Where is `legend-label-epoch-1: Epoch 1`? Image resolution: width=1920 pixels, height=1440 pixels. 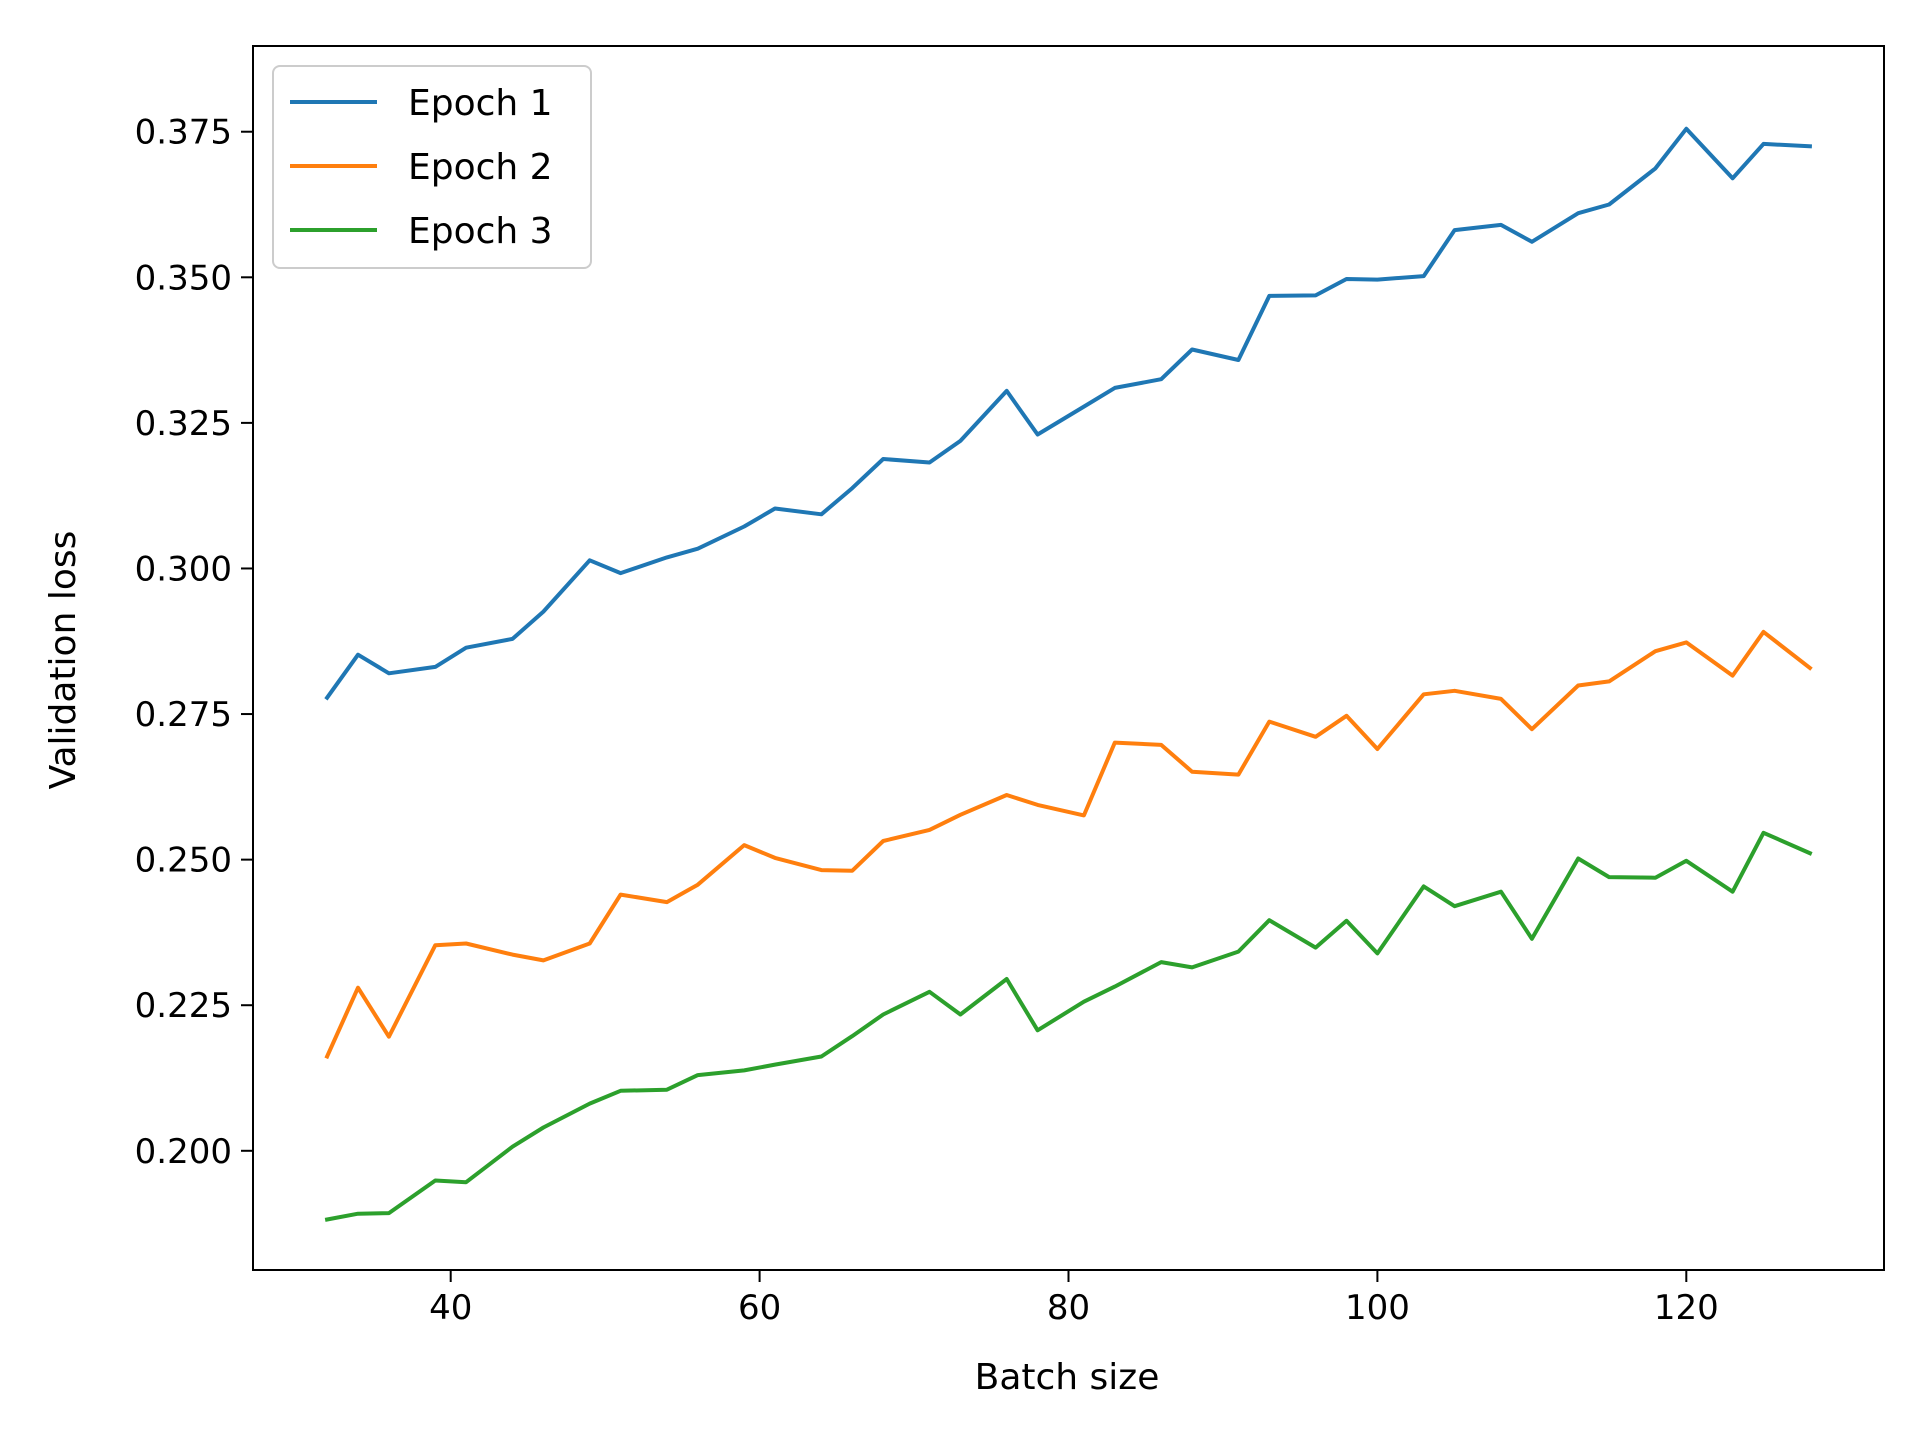
legend-label-epoch-1: Epoch 1 is located at coordinates (480, 103).